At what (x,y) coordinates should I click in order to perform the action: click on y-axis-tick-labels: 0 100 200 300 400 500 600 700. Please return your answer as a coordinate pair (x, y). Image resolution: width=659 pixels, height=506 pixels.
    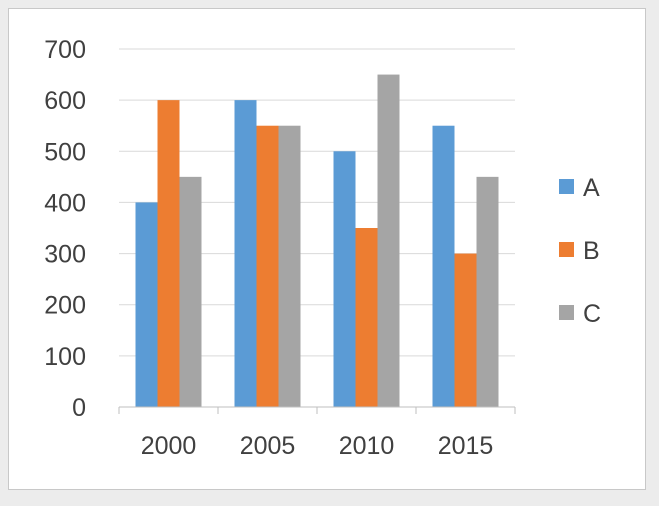
    Looking at the image, I should click on (65, 229).